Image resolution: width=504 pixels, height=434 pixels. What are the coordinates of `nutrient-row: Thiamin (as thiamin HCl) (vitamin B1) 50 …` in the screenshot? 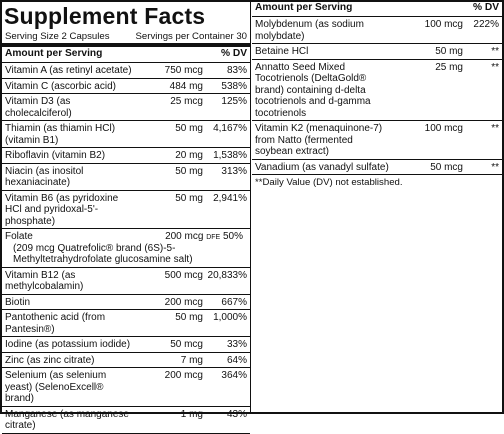 It's located at (126, 134).